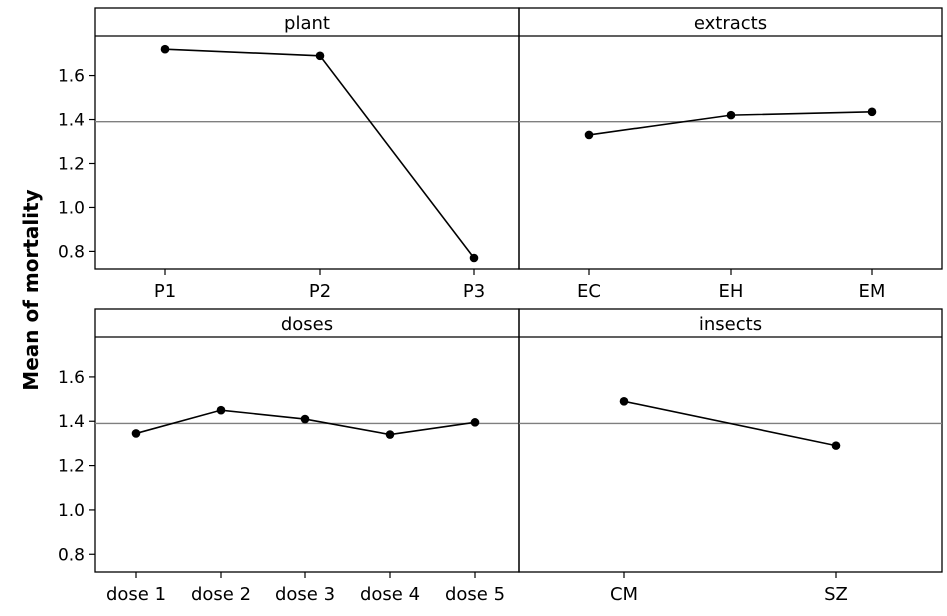  I want to click on x-tick-label: dose 3, so click(305, 594).